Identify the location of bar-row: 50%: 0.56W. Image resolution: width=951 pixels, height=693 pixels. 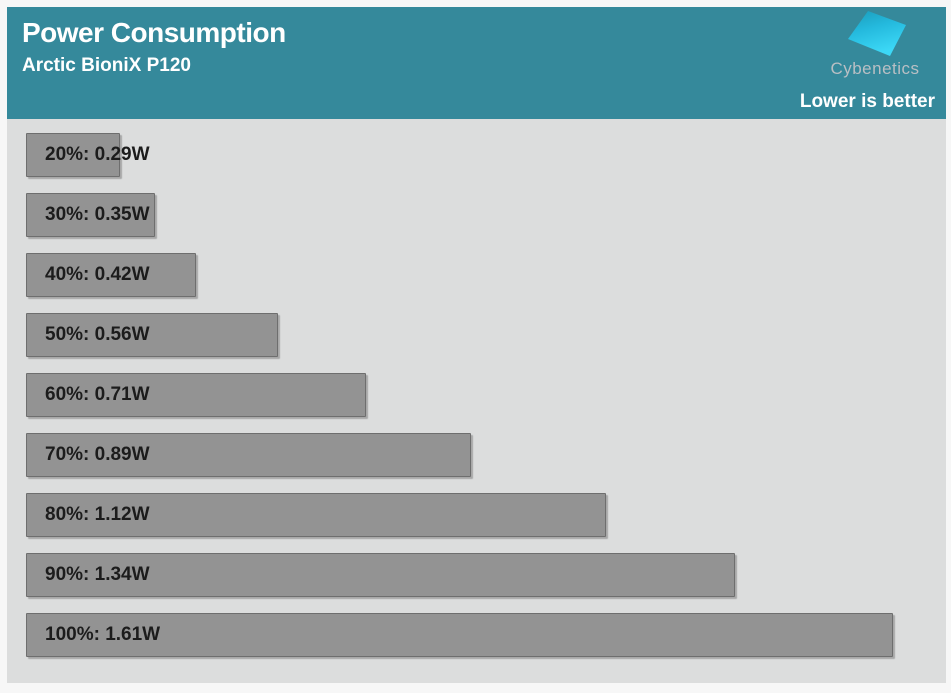
(486, 335).